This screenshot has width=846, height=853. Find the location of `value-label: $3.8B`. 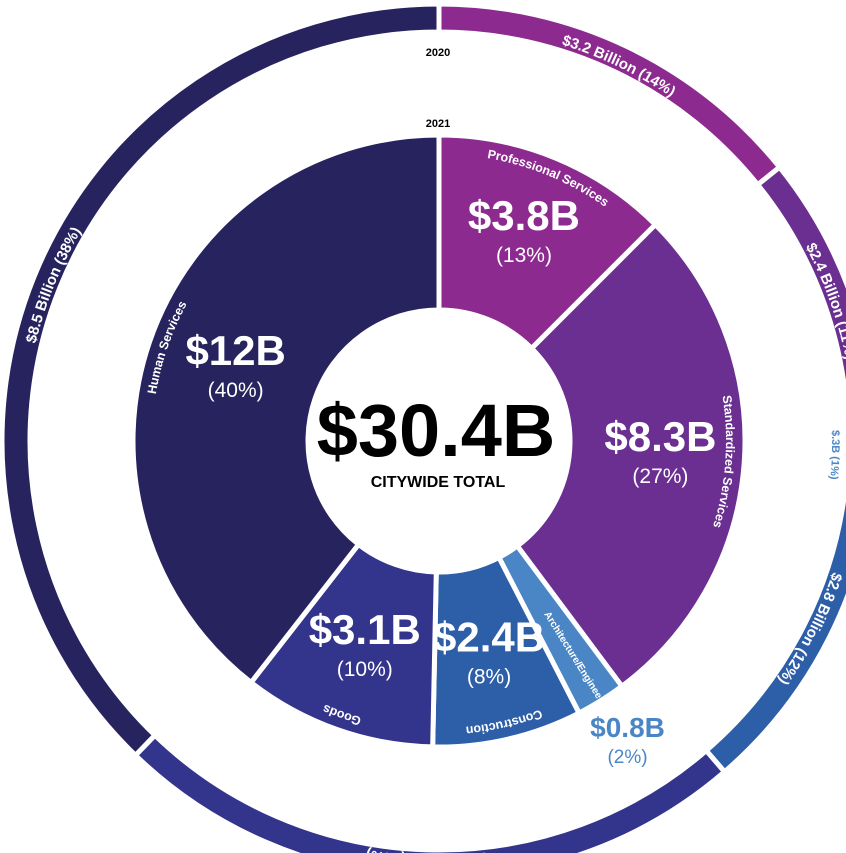

value-label: $3.8B is located at coordinates (524, 215).